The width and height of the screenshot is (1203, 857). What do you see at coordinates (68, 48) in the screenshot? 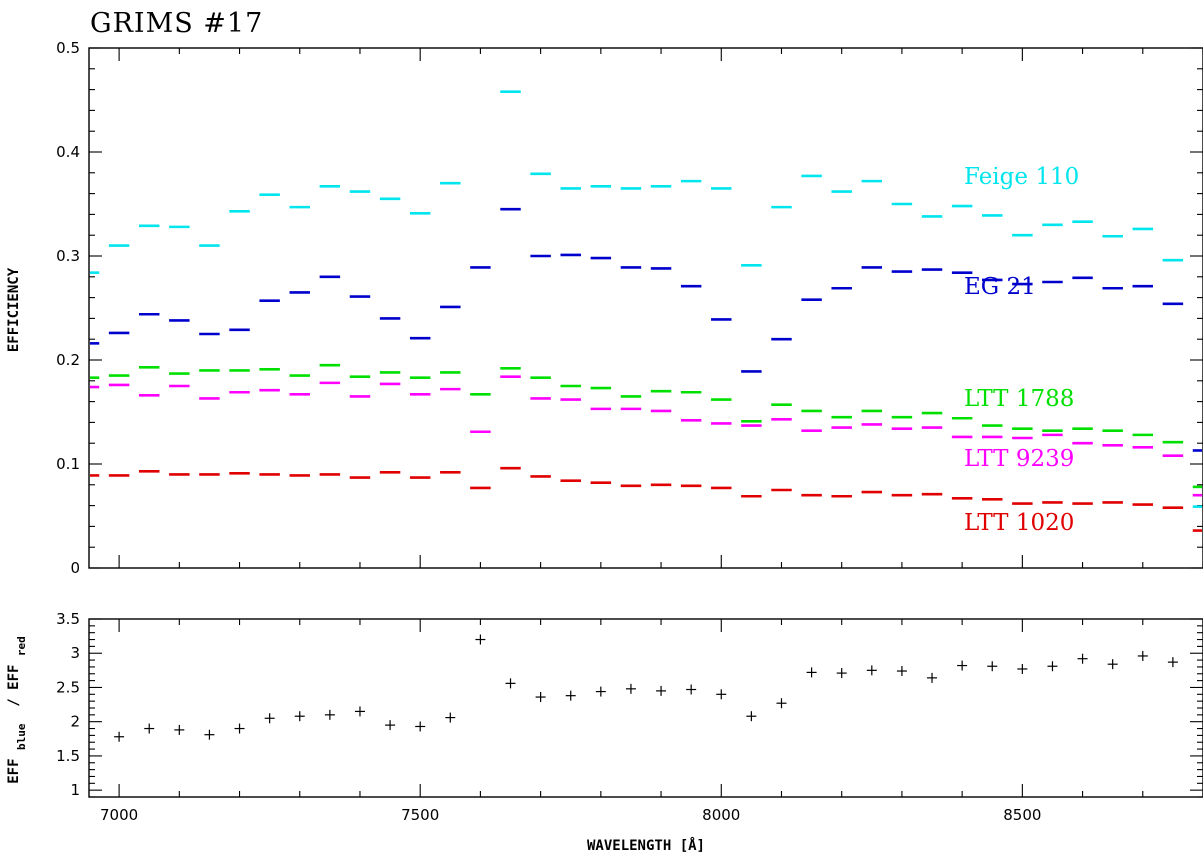
I see `efficiency-y-tick-label: 0.5` at bounding box center [68, 48].